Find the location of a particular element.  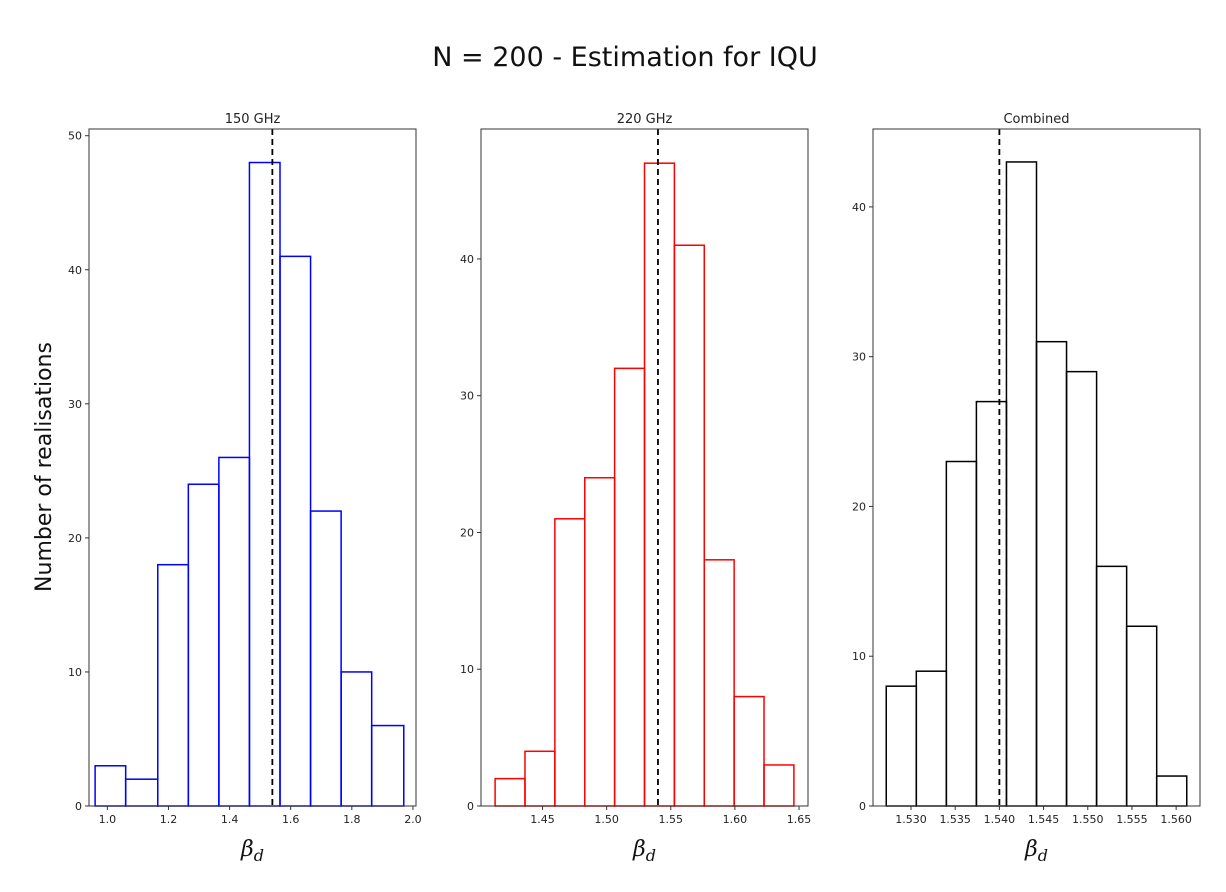

panel-title: Combined is located at coordinates (1036, 119).